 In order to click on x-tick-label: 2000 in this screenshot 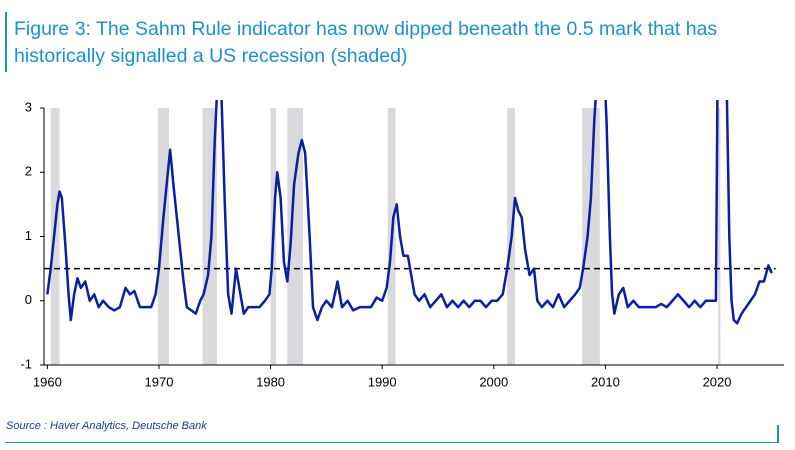, I will do `click(493, 381)`.